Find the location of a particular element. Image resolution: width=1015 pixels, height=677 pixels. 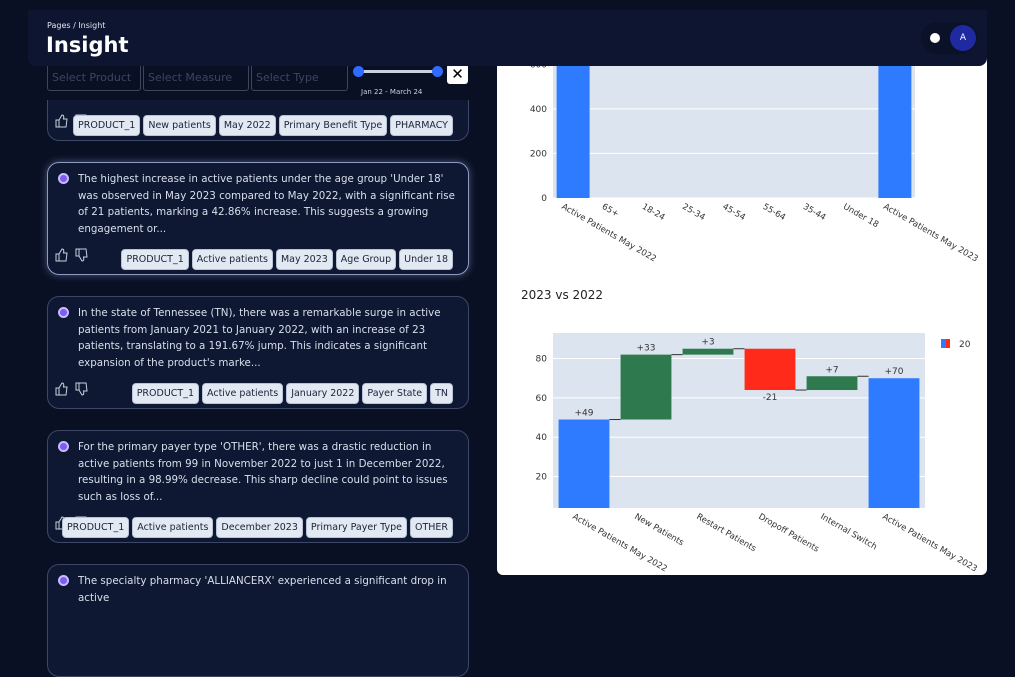

avatar: A is located at coordinates (963, 38).